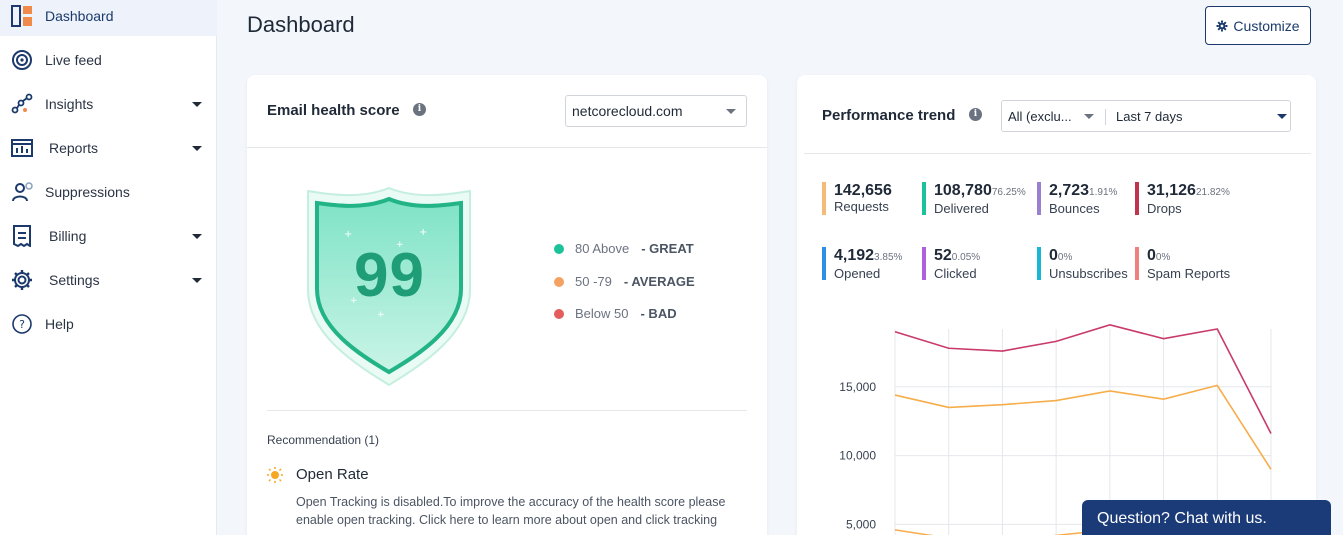 This screenshot has height=535, width=1343. I want to click on chat-button: Question? Chat with us., so click(1206, 517).